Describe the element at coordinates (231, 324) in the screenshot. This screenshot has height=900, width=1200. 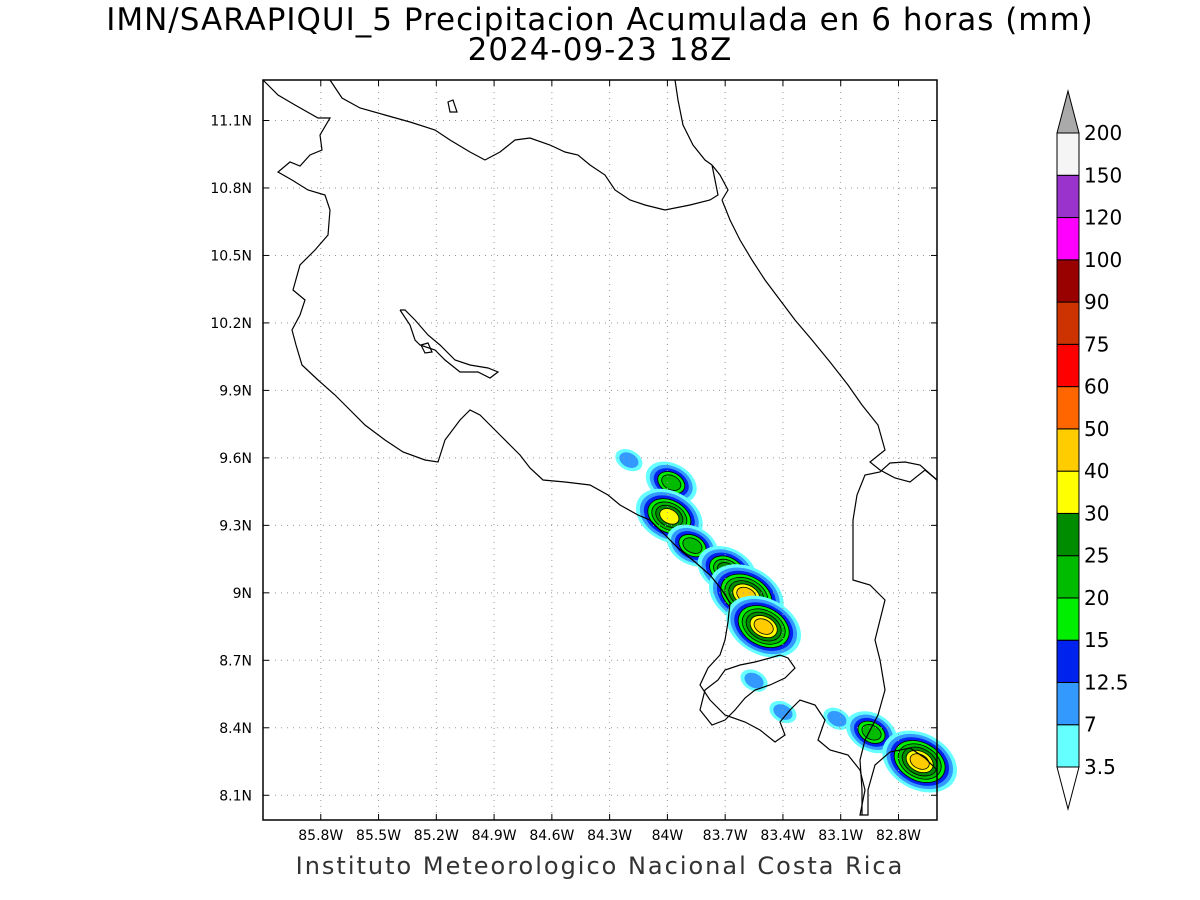
I see `y-tick-label: 10.2N` at that location.